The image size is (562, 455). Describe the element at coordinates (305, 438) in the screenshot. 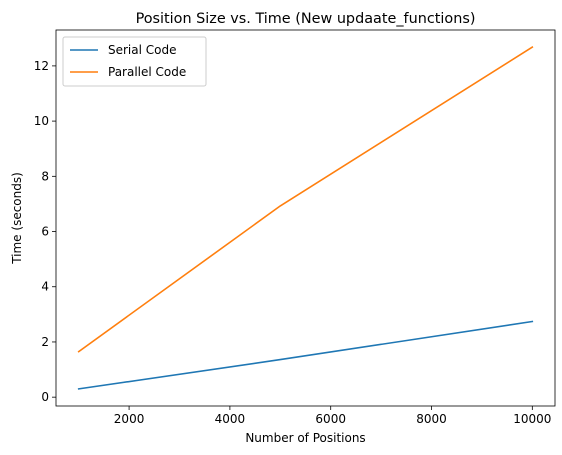

I see `x-axis-title: Number of Positions` at that location.